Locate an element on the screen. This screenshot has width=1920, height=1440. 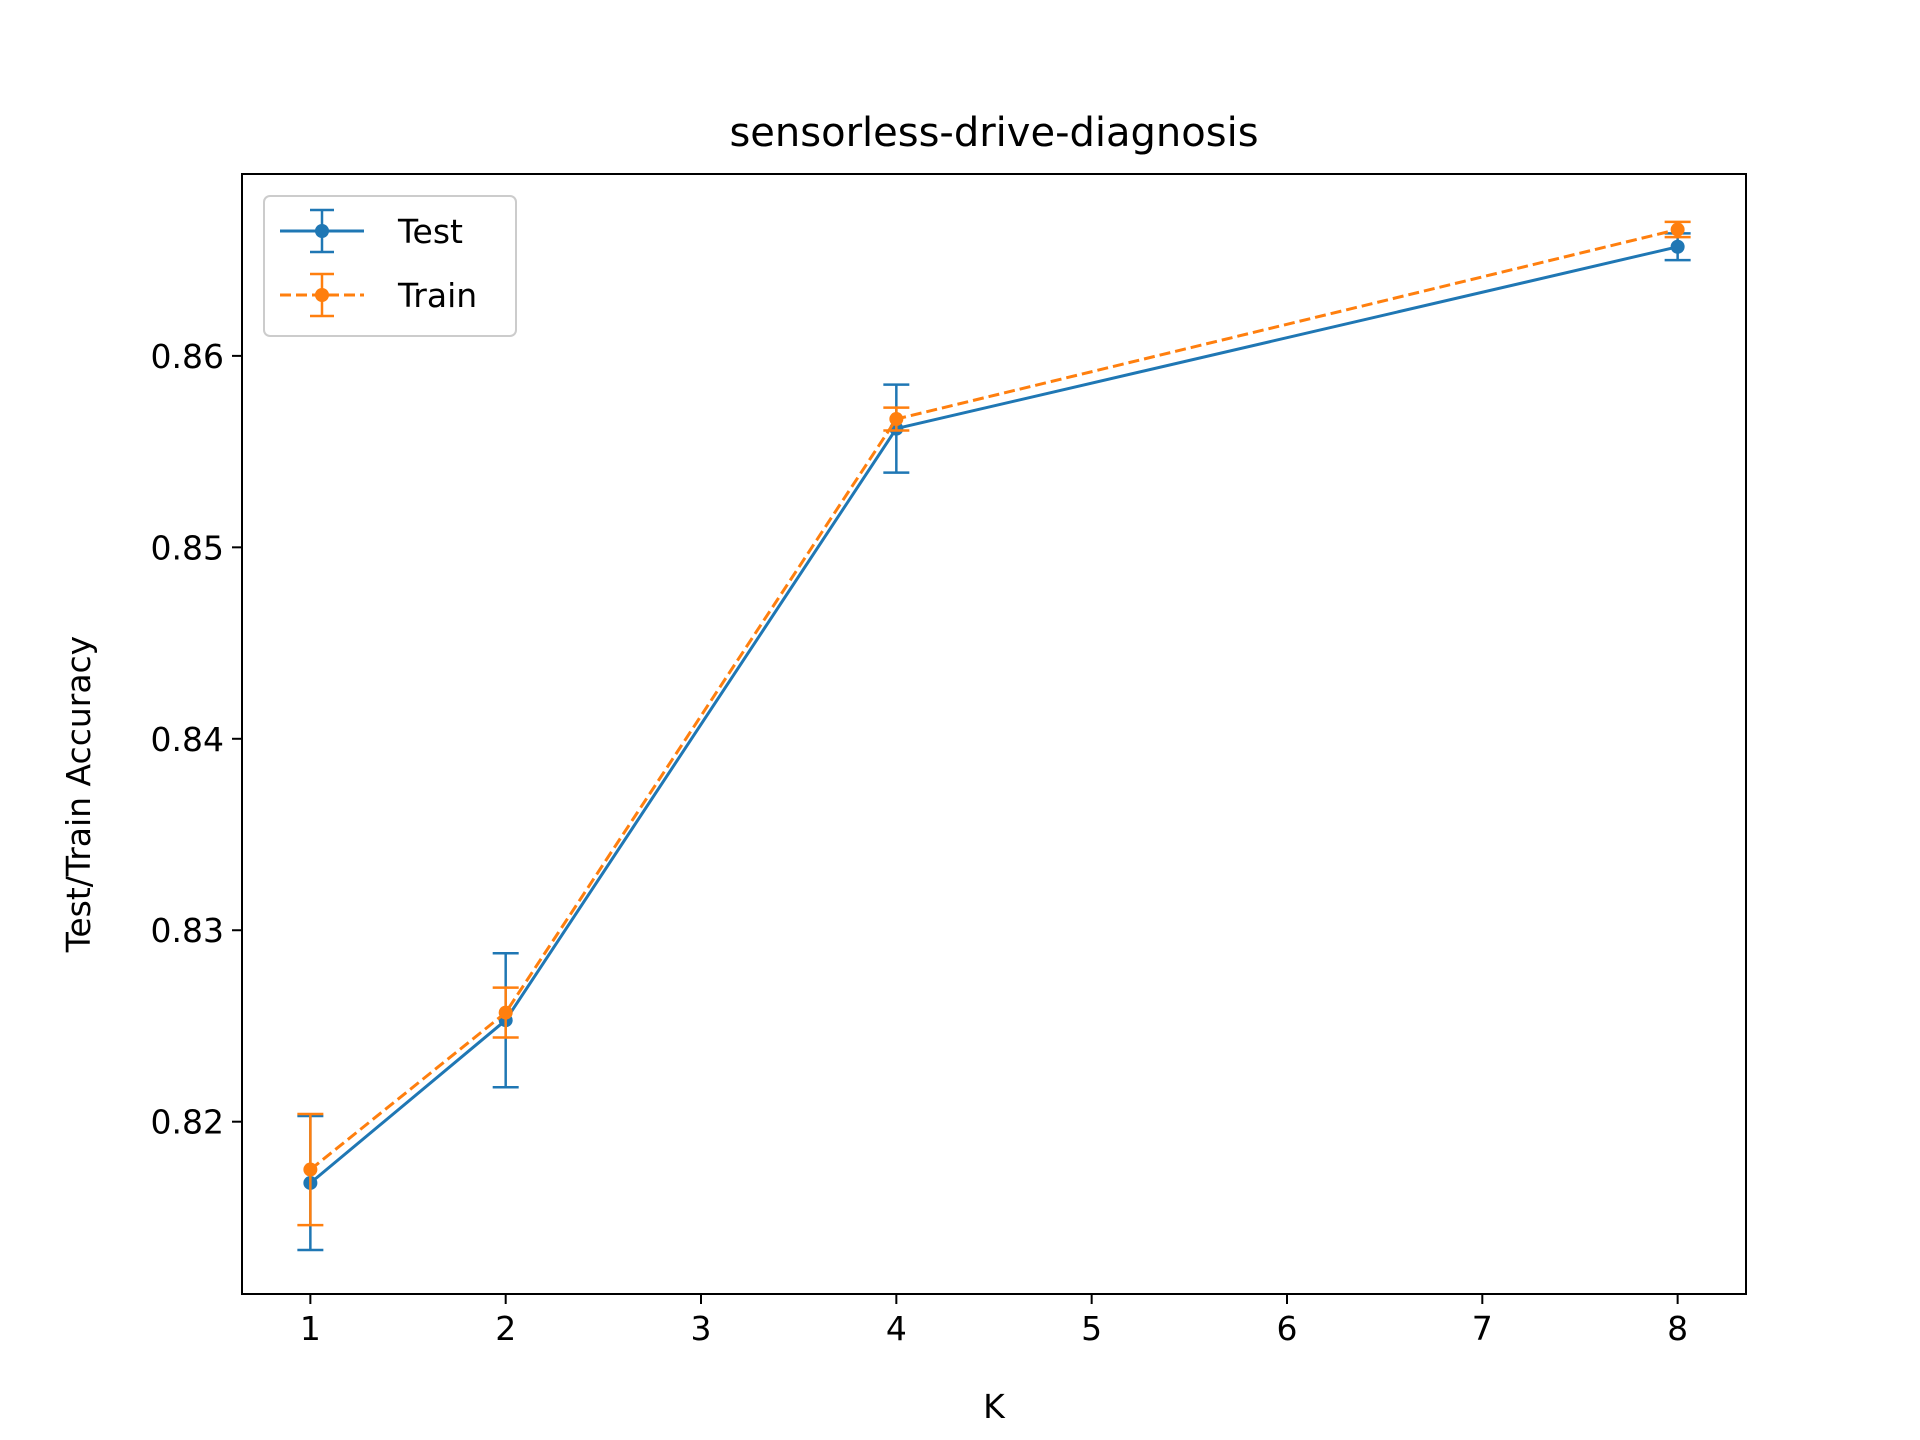
legend-label: Test is located at coordinates (430, 231).